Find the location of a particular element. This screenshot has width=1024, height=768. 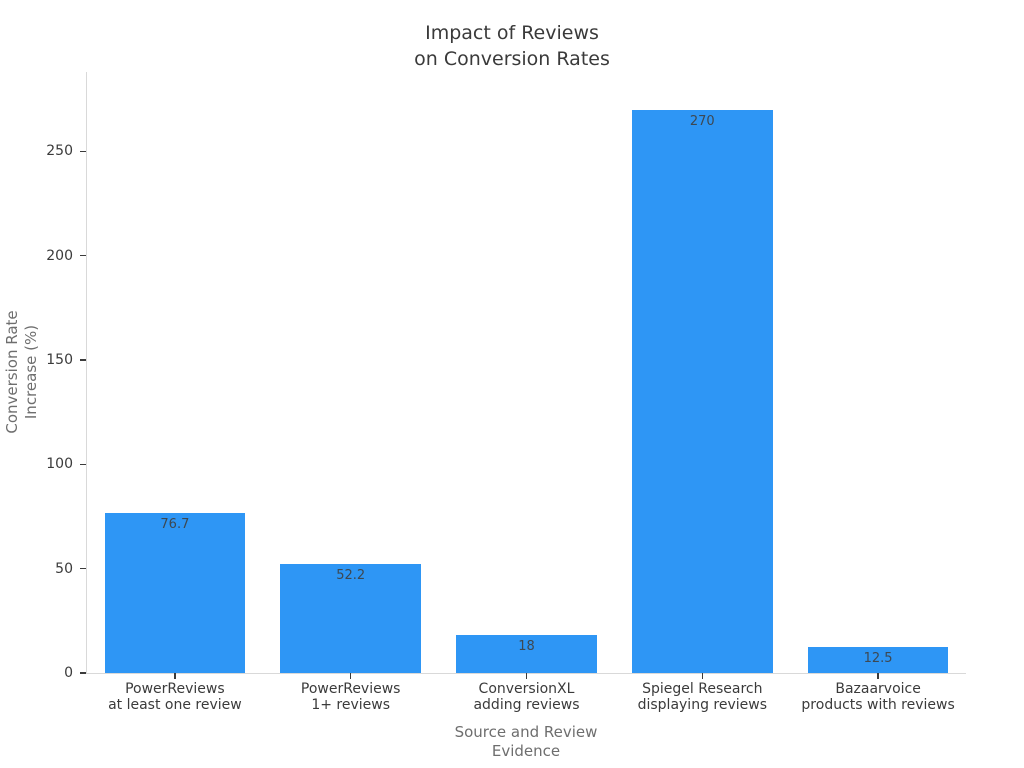

y-tick-label: 50 is located at coordinates (64, 568).